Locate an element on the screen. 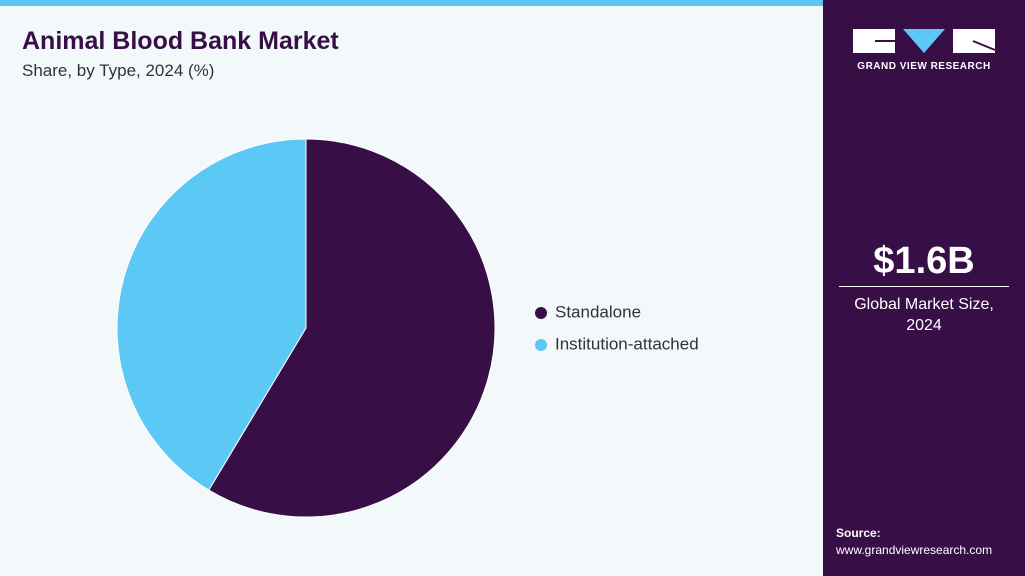 The image size is (1025, 576). logo is located at coordinates (924, 41).